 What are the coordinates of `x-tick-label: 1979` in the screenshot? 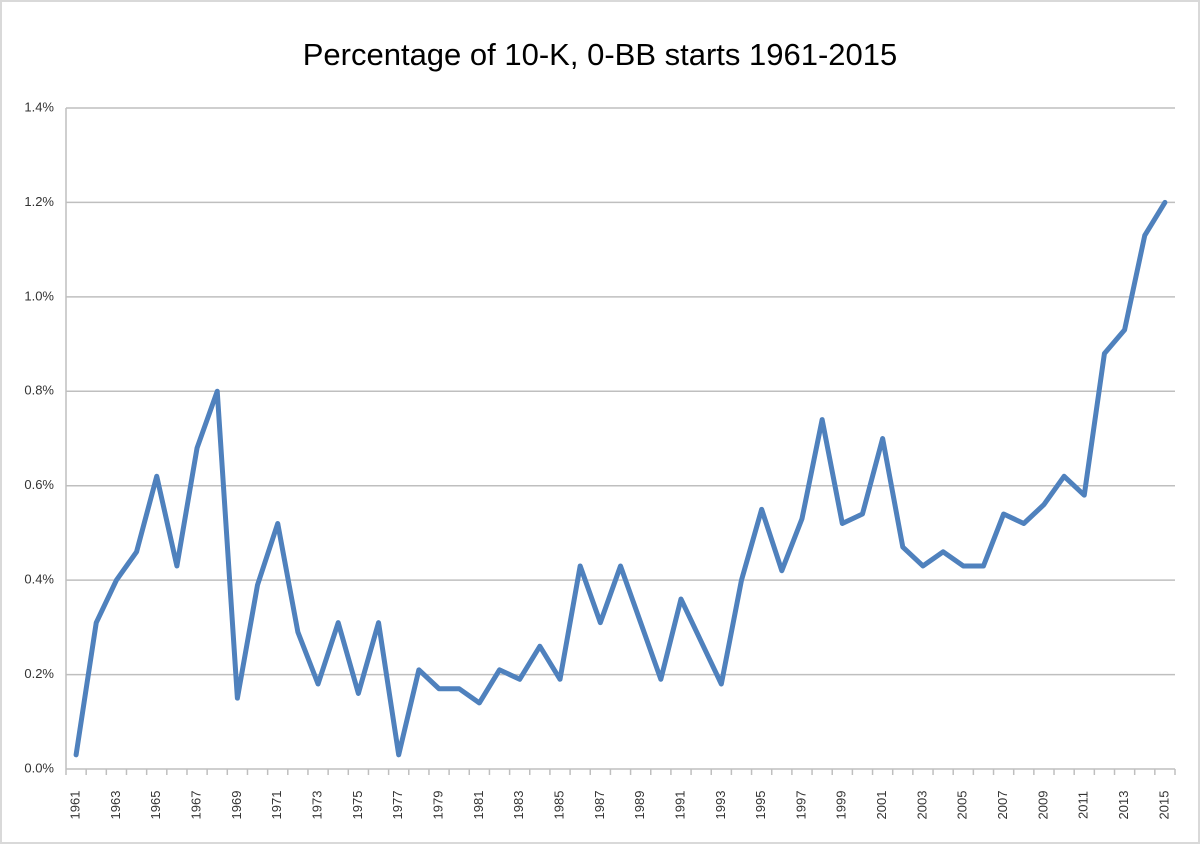 It's located at (437, 805).